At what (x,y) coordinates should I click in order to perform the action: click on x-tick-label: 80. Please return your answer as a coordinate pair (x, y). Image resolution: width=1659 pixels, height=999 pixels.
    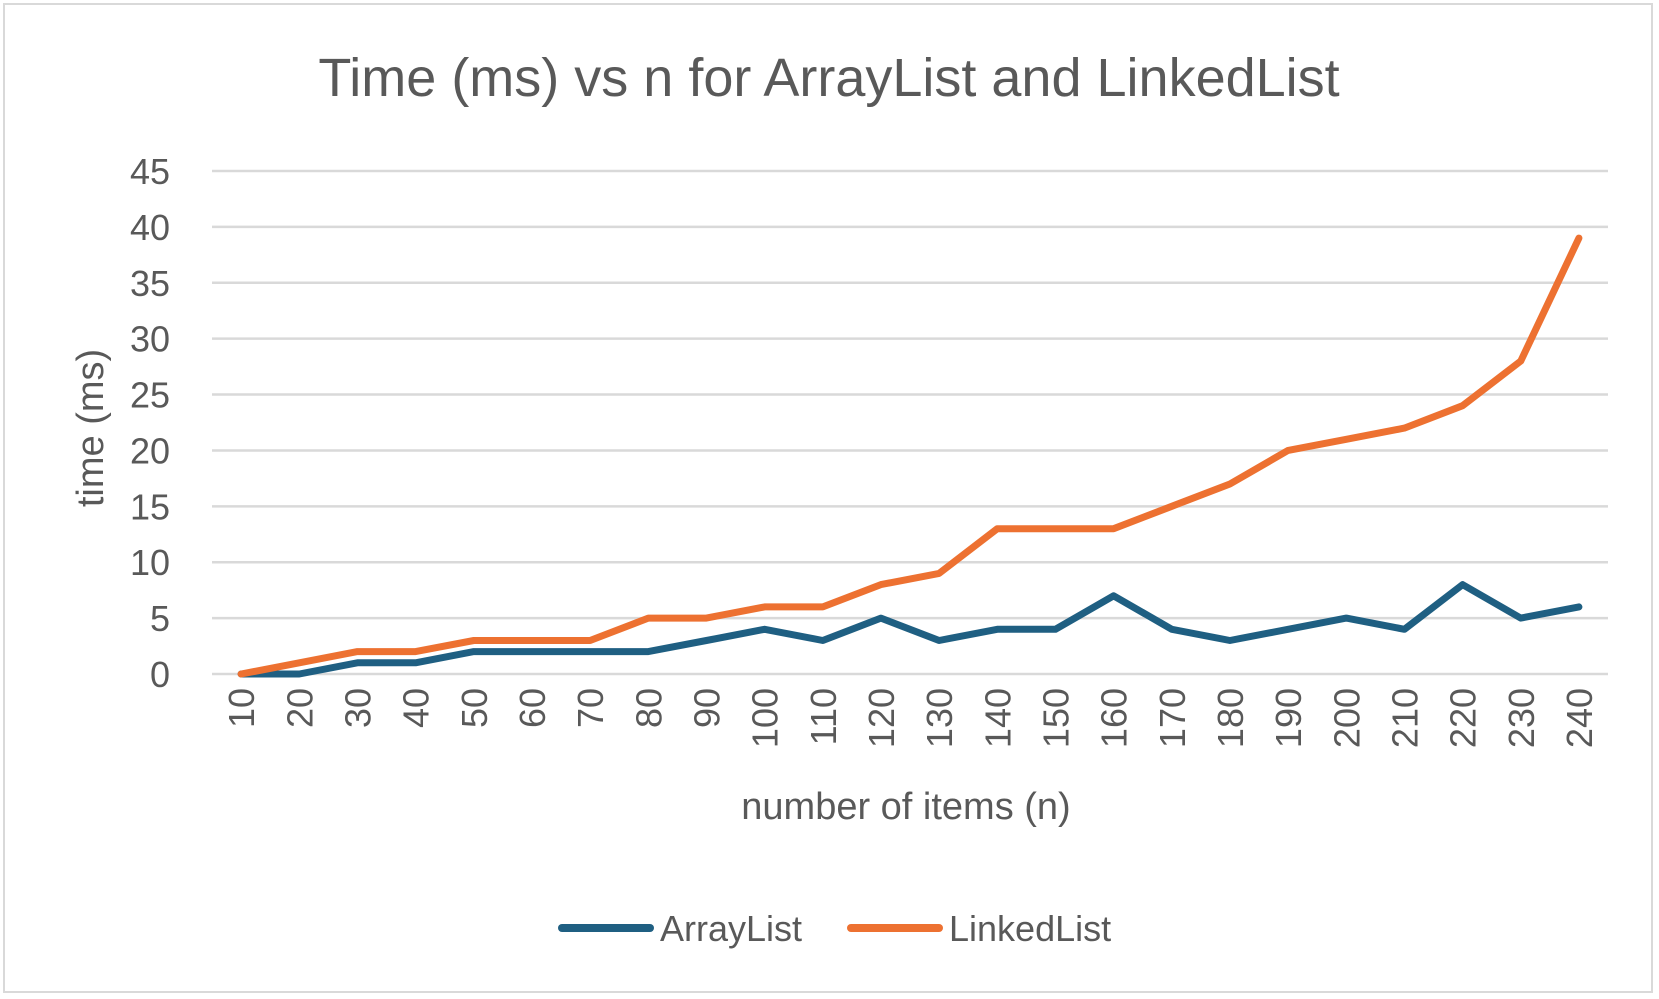
    Looking at the image, I should click on (648, 708).